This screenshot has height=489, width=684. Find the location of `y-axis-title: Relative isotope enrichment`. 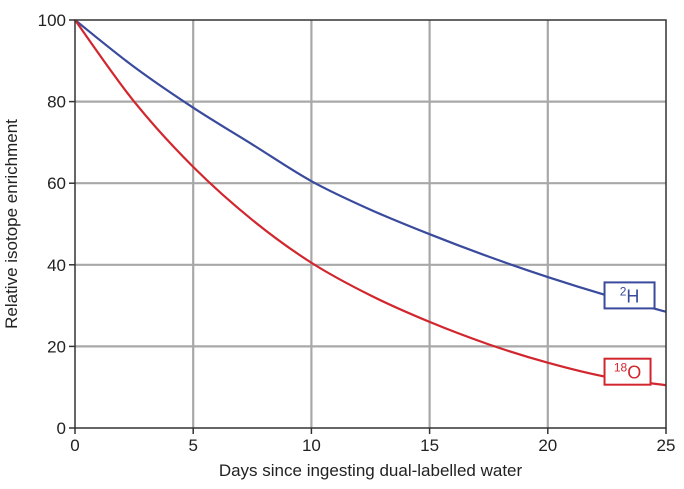

y-axis-title: Relative isotope enrichment is located at coordinates (11, 224).